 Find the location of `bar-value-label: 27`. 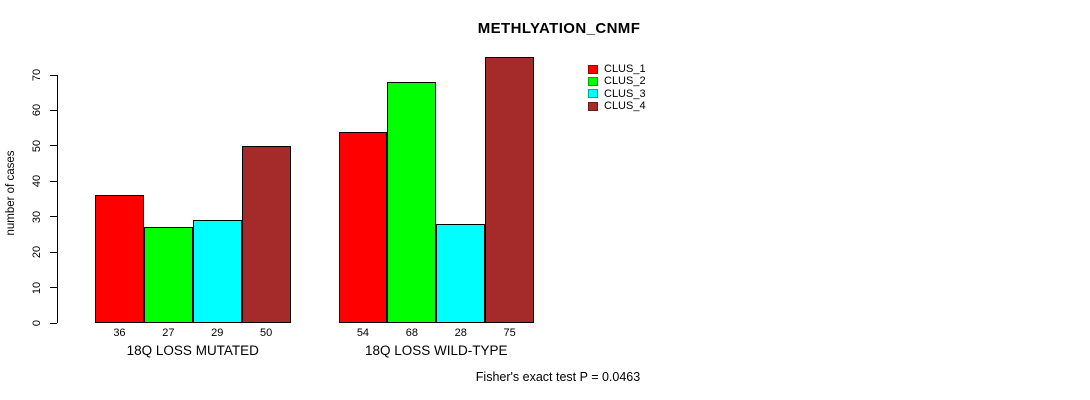

bar-value-label: 27 is located at coordinates (168, 333).